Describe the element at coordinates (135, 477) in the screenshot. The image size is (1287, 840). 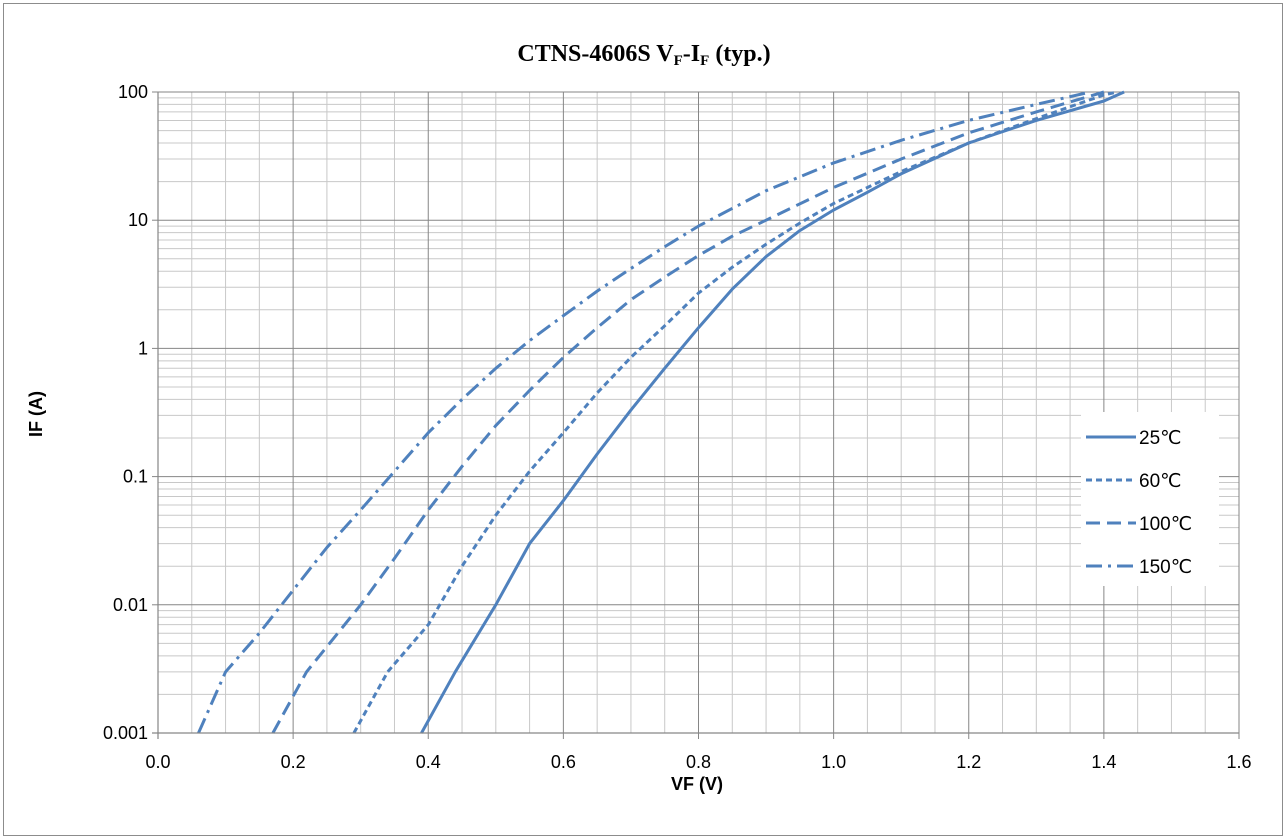
I see `y-tick-label: 0.1` at that location.